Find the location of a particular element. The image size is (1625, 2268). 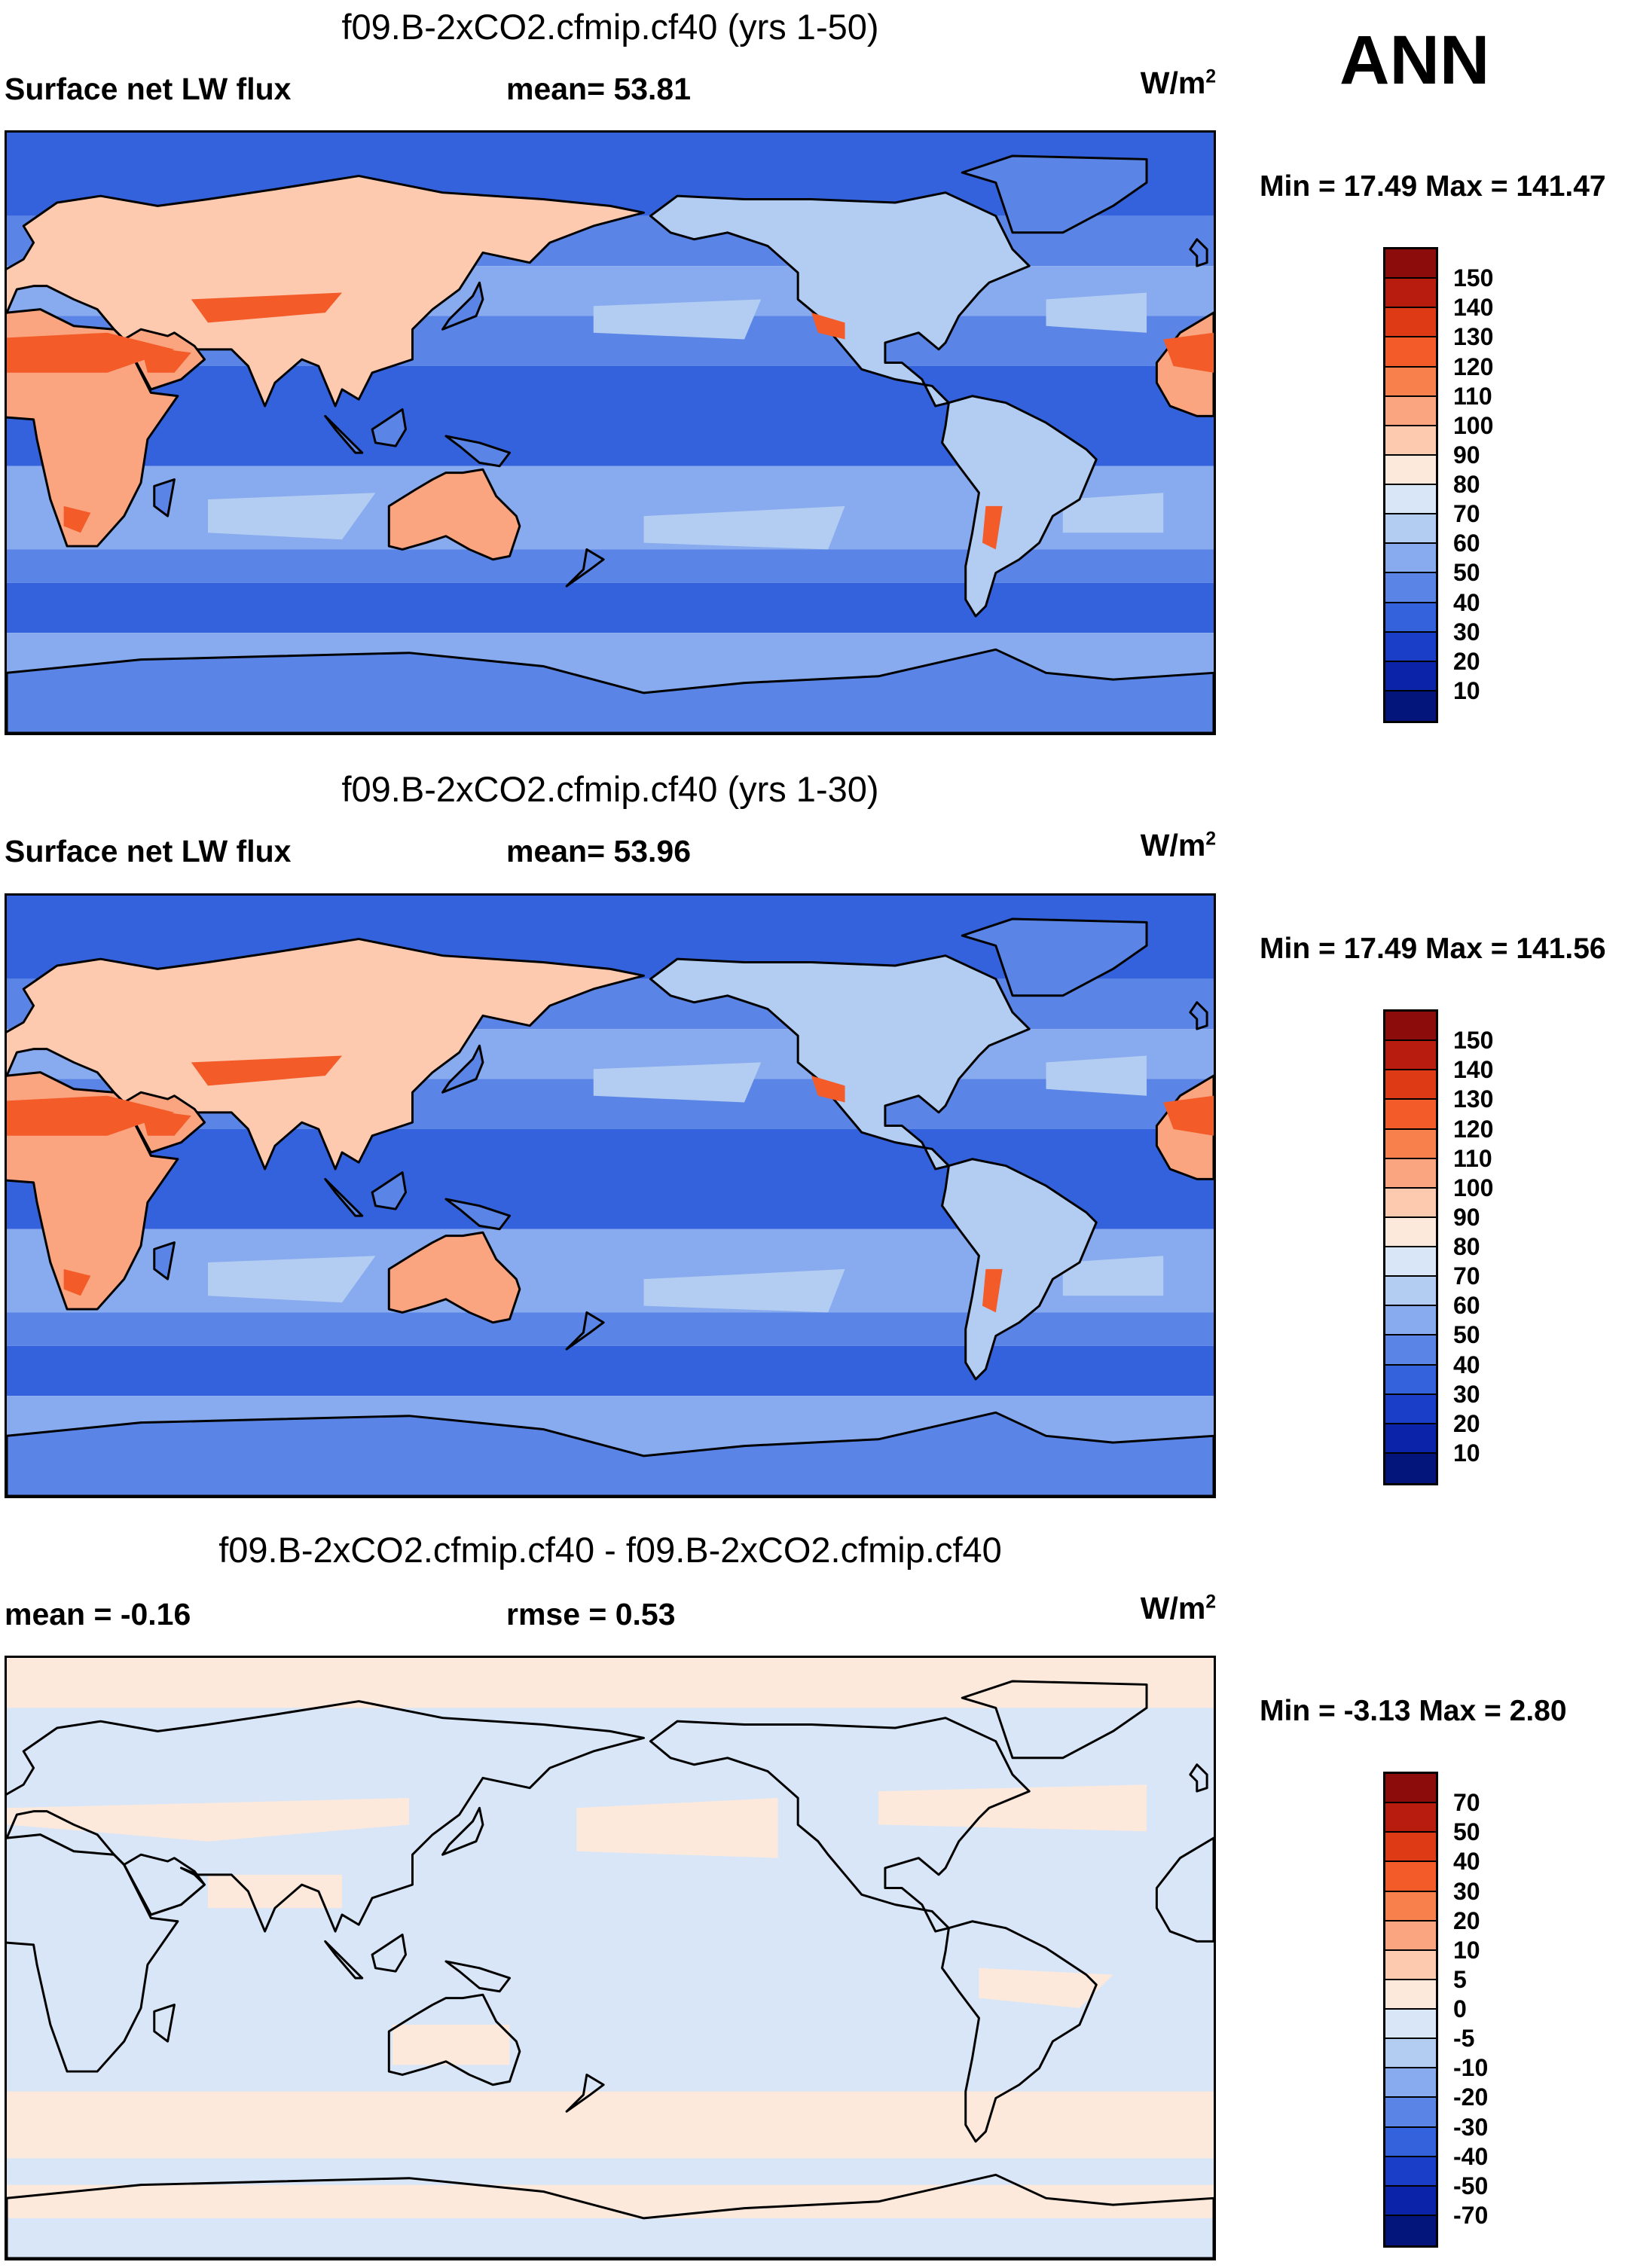

coastline-sumatra is located at coordinates (344, 434).